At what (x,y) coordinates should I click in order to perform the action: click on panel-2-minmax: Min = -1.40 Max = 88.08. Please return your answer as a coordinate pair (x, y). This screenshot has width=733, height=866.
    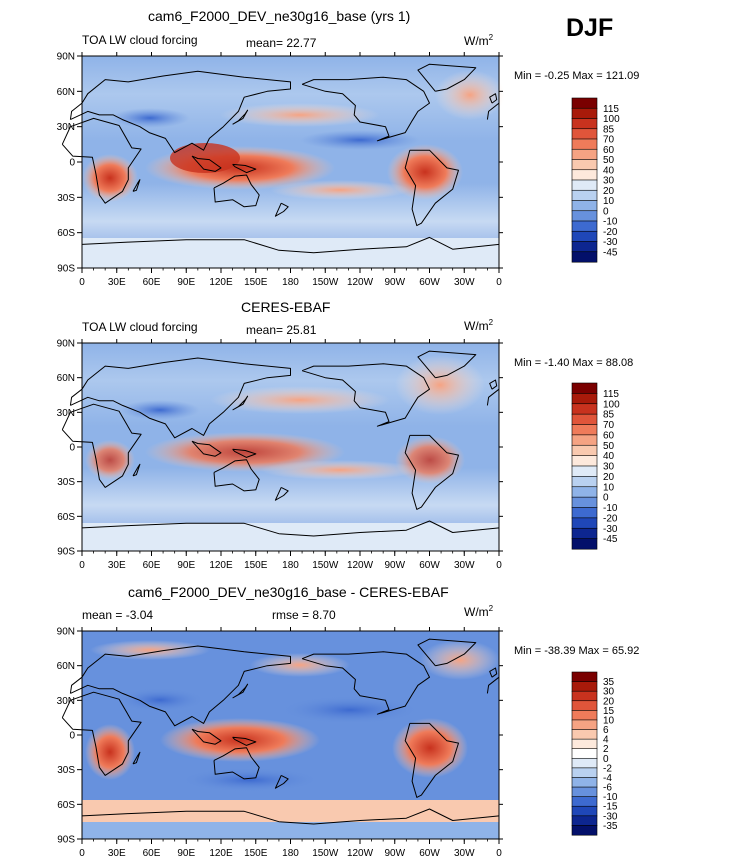
    Looking at the image, I should click on (574, 363).